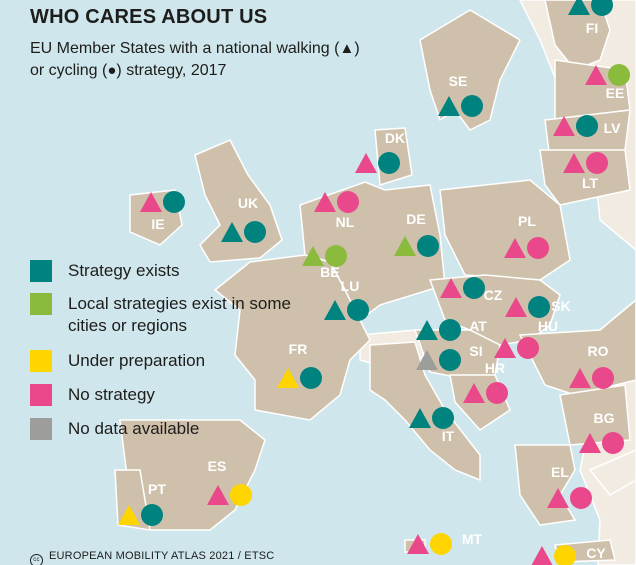  Describe the element at coordinates (241, 495) in the screenshot. I see `cycling-marker-es` at that location.